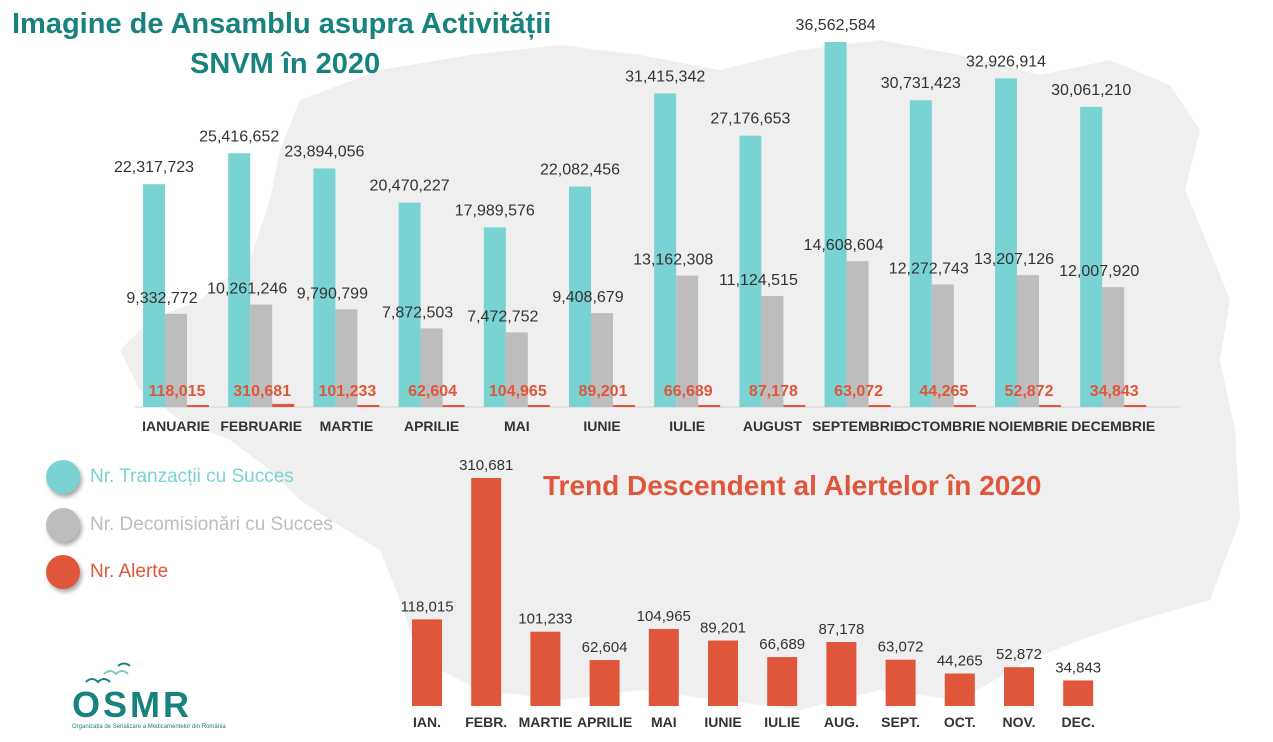 This screenshot has width=1273, height=742. What do you see at coordinates (332, 293) in the screenshot?
I see `data-label-decom: 9,790,799` at bounding box center [332, 293].